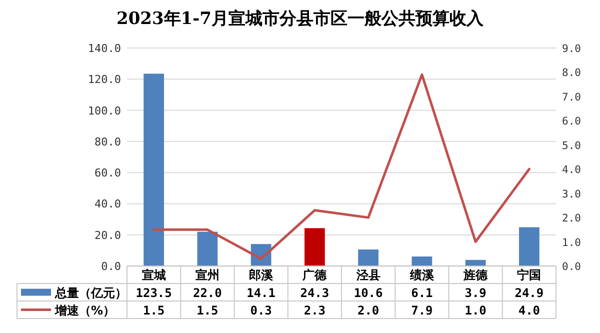 The image size is (600, 333). I want to click on y2-tick-label: 0.0, so click(571, 267).